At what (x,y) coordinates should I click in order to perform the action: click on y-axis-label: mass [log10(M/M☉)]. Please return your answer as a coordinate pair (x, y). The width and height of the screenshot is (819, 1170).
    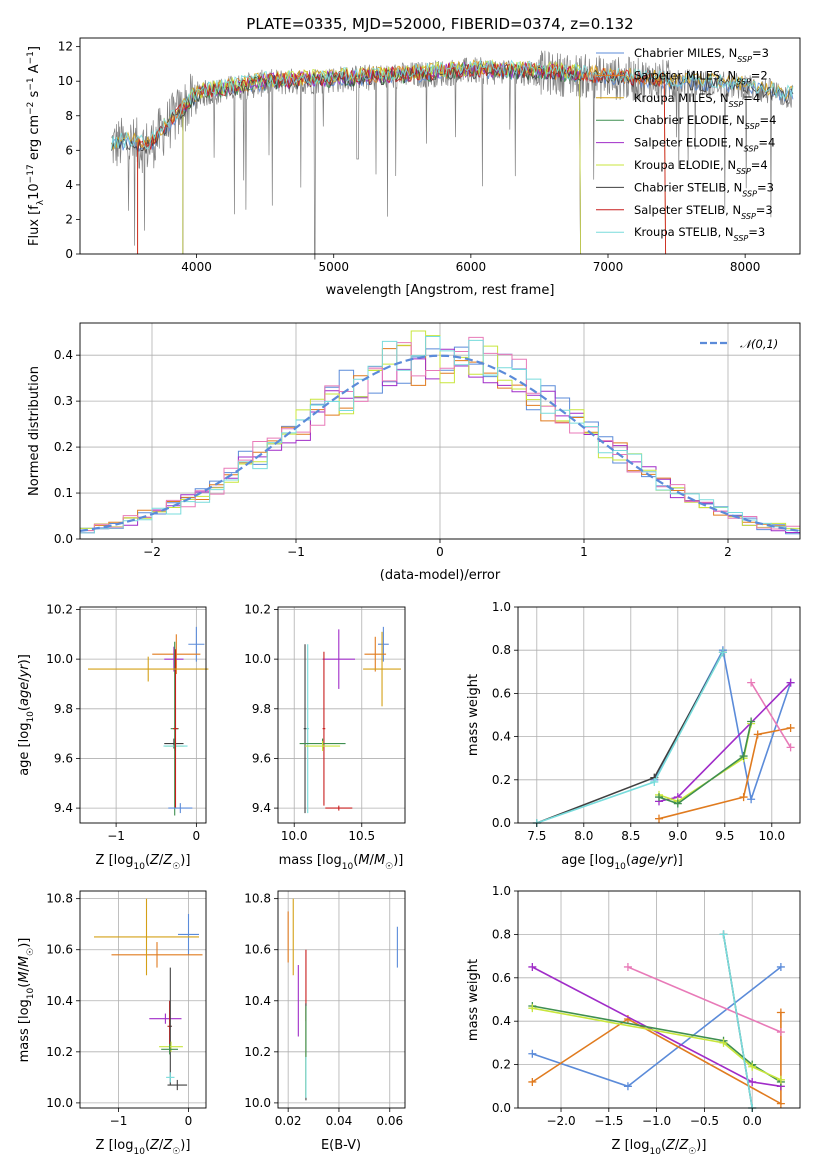
    Looking at the image, I should click on (26, 1000).